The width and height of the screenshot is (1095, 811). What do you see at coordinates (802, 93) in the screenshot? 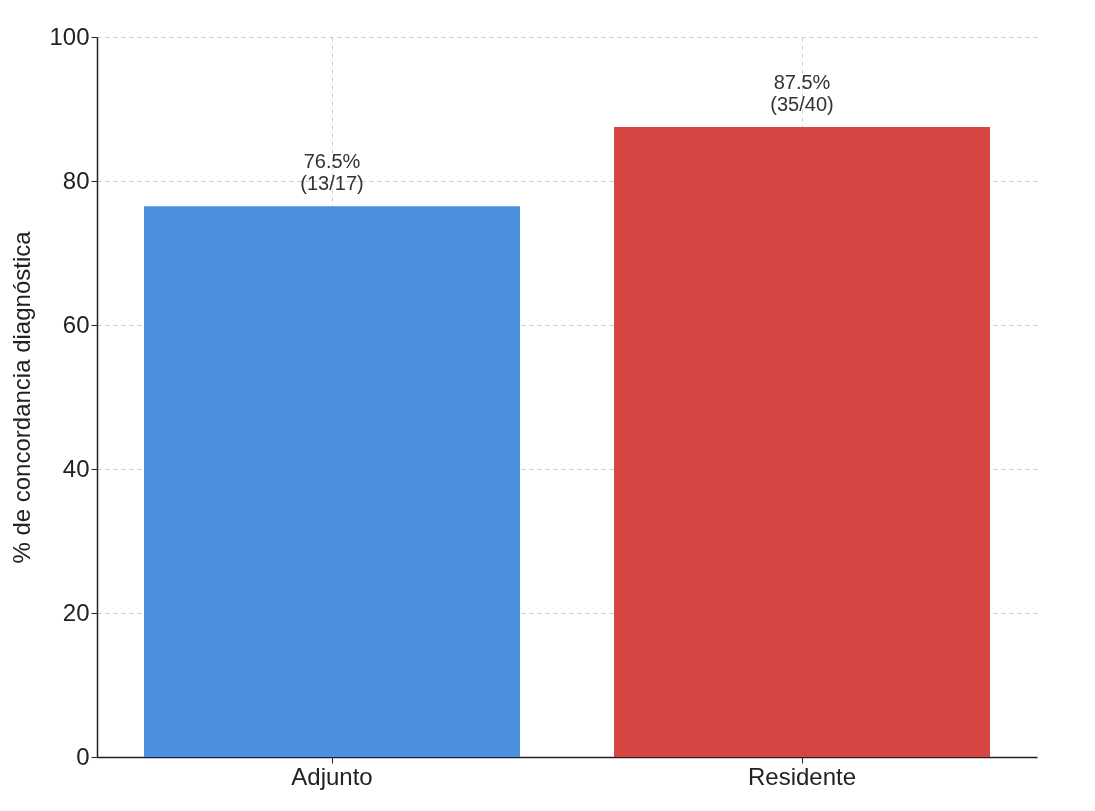
I see `data-label: 87.5% (35/40)` at bounding box center [802, 93].